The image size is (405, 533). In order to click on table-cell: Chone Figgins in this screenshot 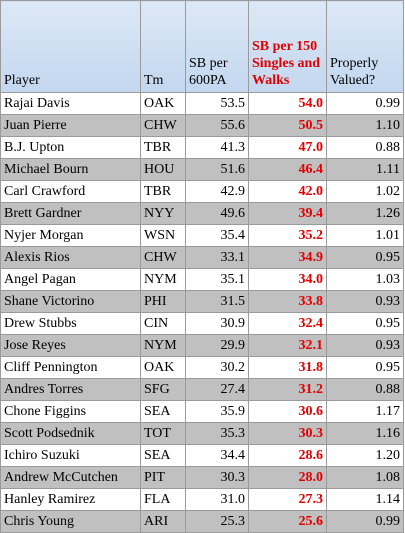, I will do `click(70, 411)`.